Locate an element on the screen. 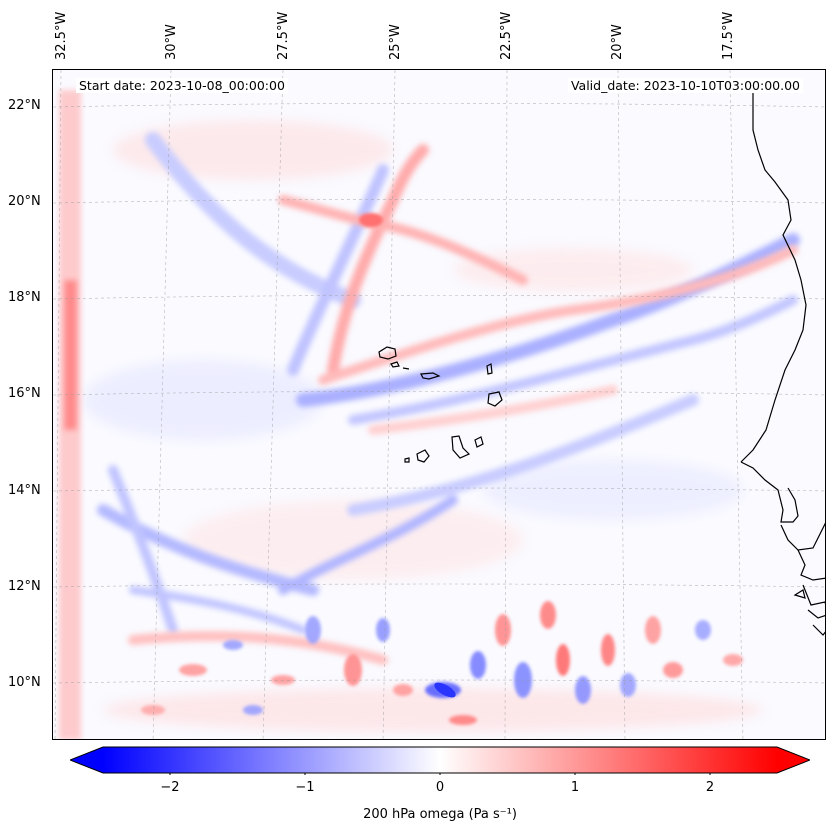 The width and height of the screenshot is (837, 839). colorbar-tick-0: 0 is located at coordinates (440, 787).